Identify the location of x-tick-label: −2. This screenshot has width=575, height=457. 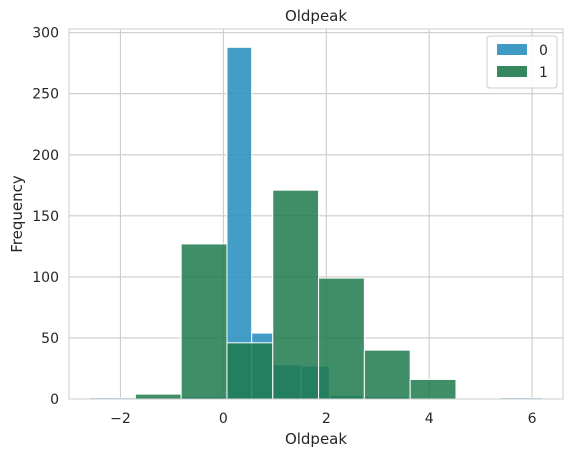
(120, 419).